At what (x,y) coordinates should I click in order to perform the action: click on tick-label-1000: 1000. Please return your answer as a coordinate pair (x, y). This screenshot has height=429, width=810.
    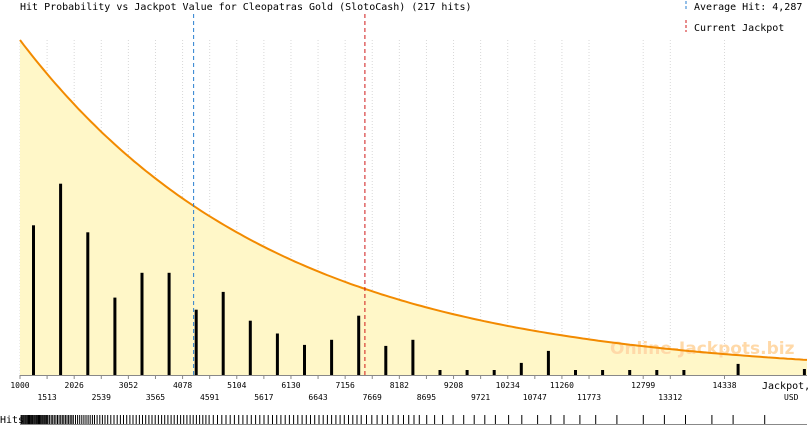
    Looking at the image, I should click on (19, 385).